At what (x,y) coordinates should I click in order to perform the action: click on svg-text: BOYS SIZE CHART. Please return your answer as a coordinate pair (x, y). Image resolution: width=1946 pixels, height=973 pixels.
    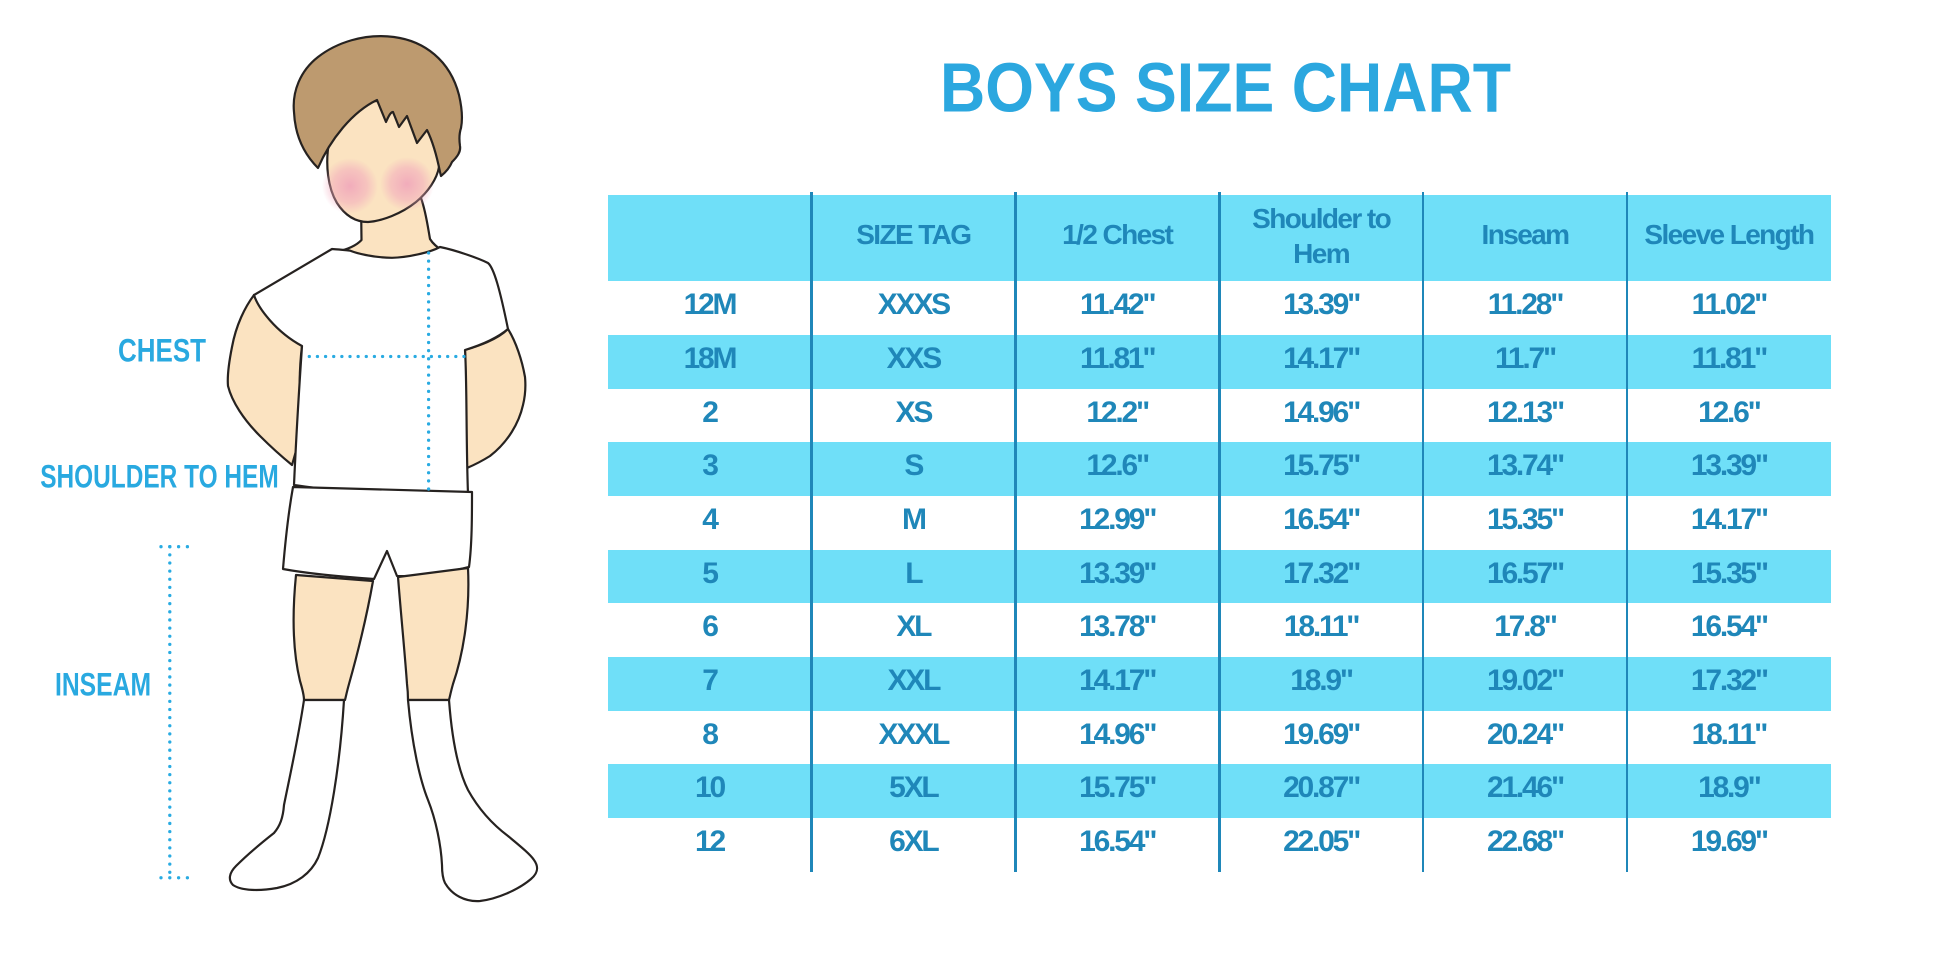
    Looking at the image, I should click on (1225, 89).